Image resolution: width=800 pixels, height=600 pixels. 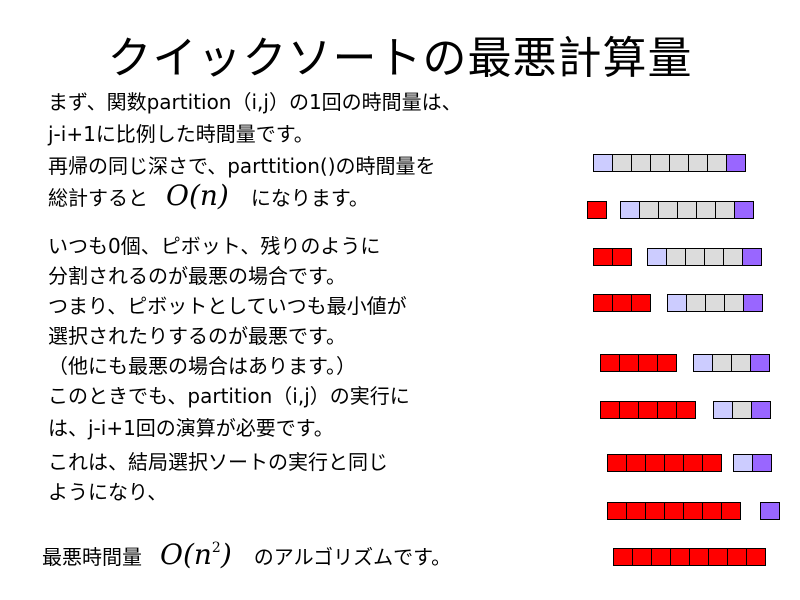 What do you see at coordinates (352, 557) in the screenshot?
I see `conclusion-after: のアルゴリズムです。` at bounding box center [352, 557].